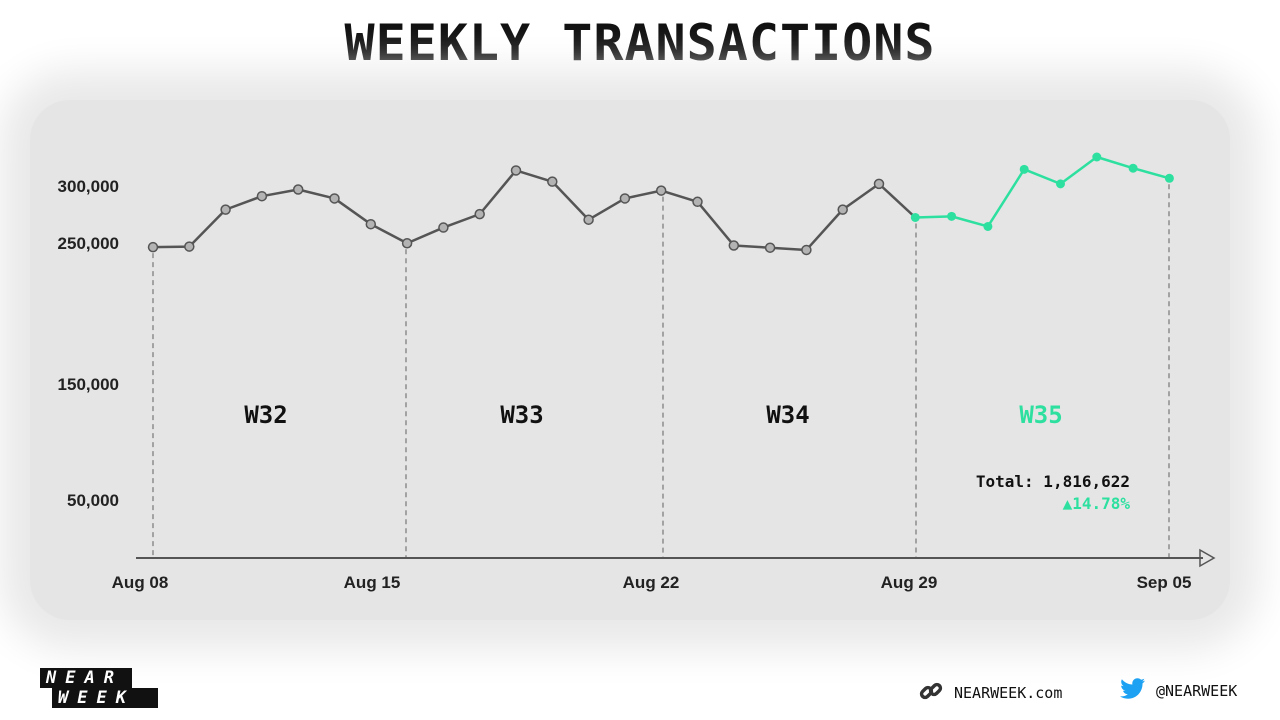 The image size is (1280, 720). Describe the element at coordinates (1008, 693) in the screenshot. I see `website-text: NEARWEEK.com` at that location.